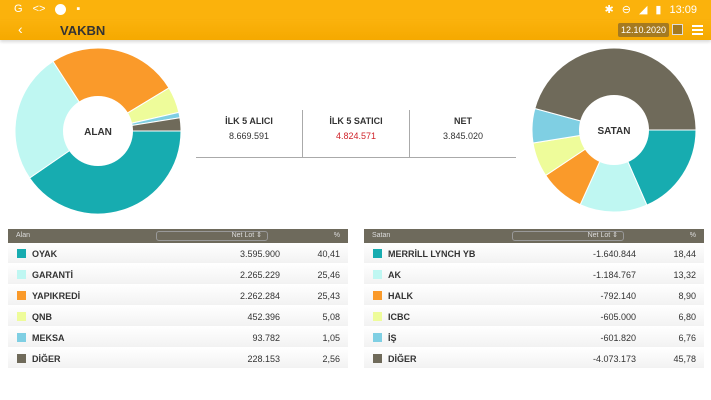  Describe the element at coordinates (618, 296) in the screenshot. I see `row-net-lot: -792.140` at that location.